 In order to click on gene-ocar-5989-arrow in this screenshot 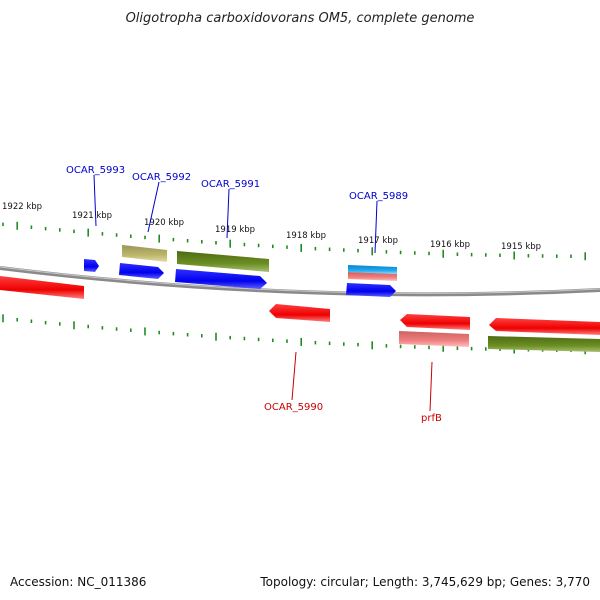, I will do `click(371, 290)`.